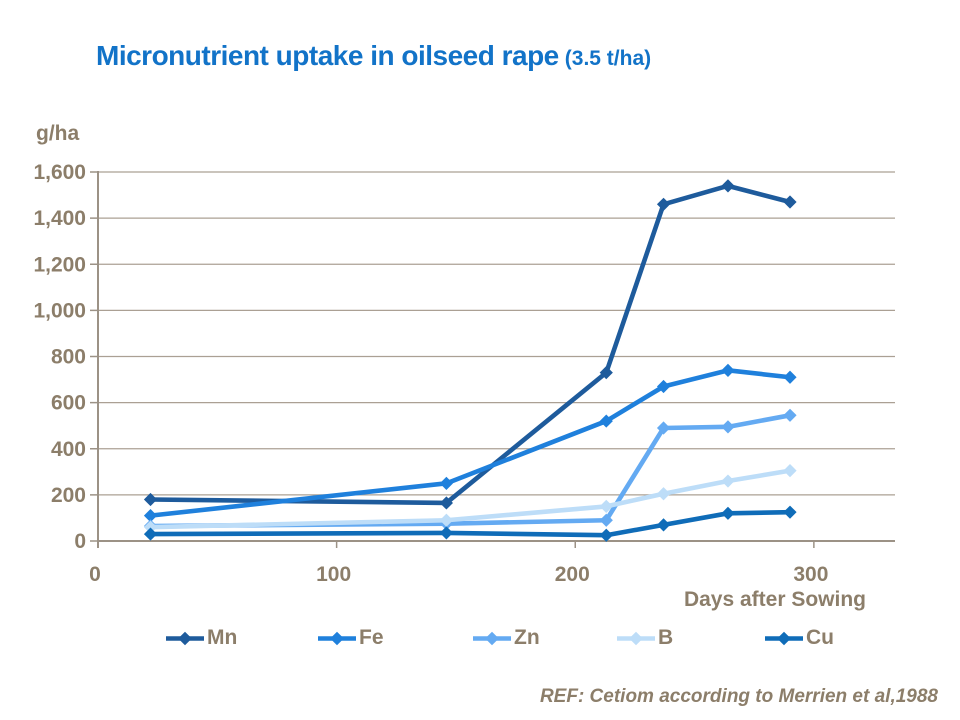 The height and width of the screenshot is (720, 960). Describe the element at coordinates (68, 449) in the screenshot. I see `y-tick-label: 400` at that location.